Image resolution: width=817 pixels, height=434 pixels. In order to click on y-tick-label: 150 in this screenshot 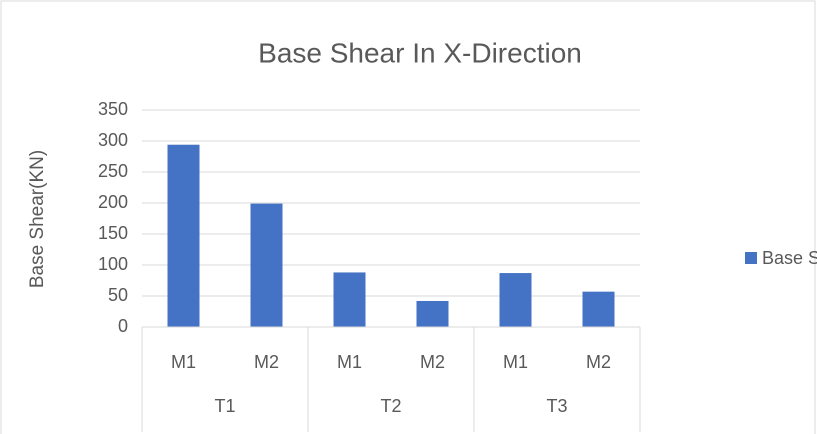, I will do `click(113, 233)`.